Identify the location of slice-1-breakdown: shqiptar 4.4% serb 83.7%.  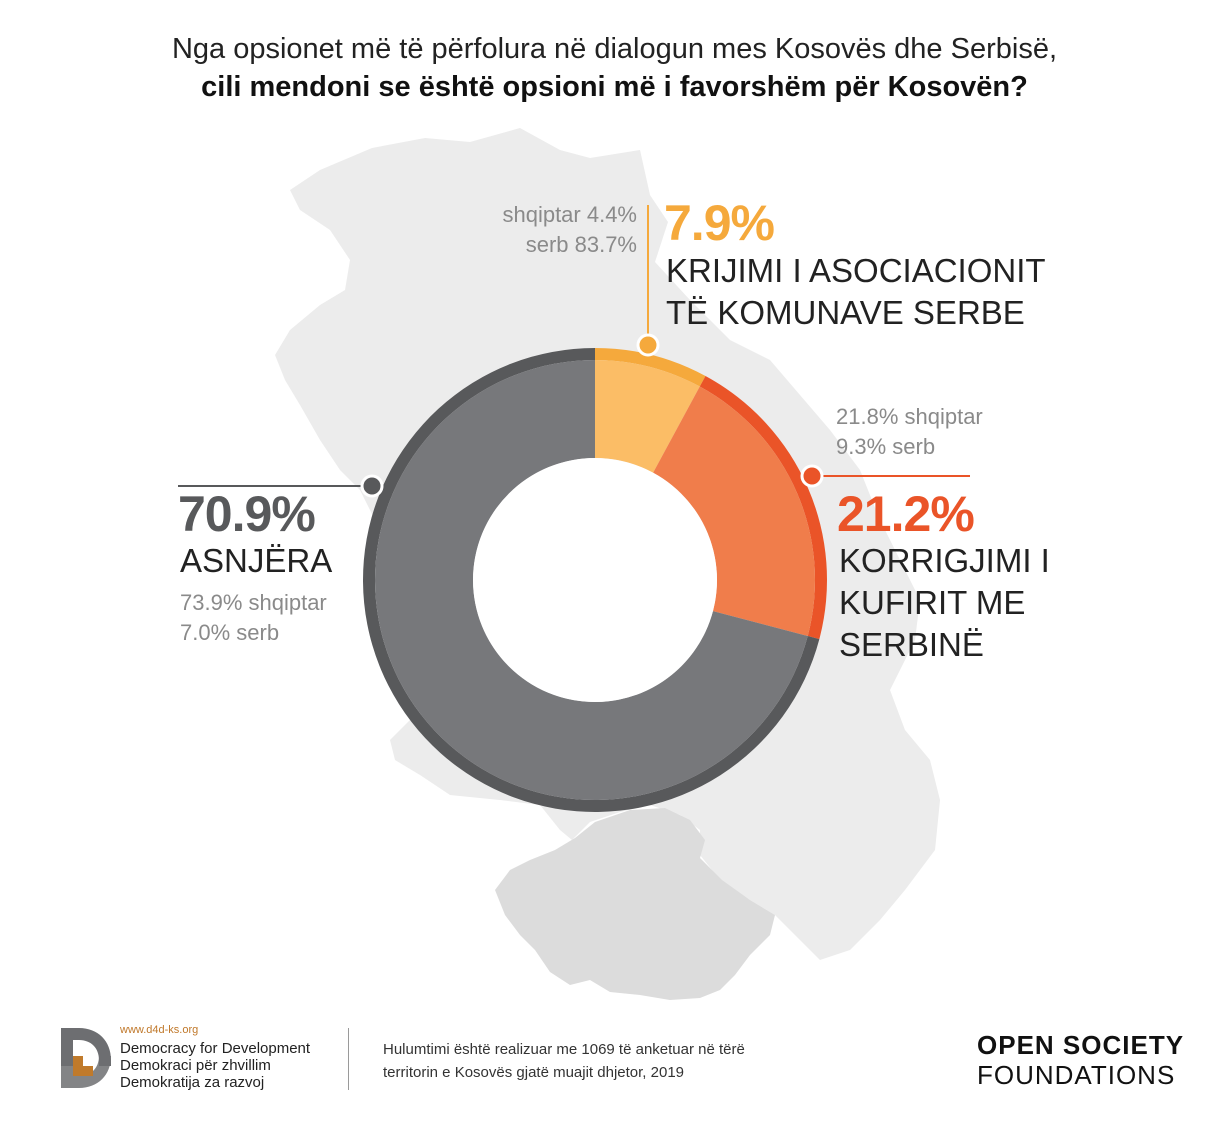
(538, 230).